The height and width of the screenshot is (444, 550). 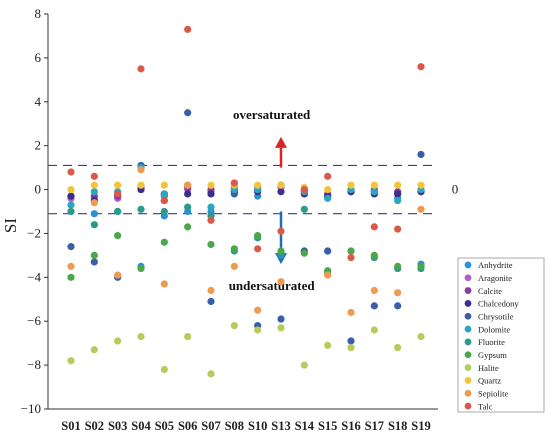 What do you see at coordinates (10, 225) in the screenshot?
I see `y-axis-label: SI` at bounding box center [10, 225].